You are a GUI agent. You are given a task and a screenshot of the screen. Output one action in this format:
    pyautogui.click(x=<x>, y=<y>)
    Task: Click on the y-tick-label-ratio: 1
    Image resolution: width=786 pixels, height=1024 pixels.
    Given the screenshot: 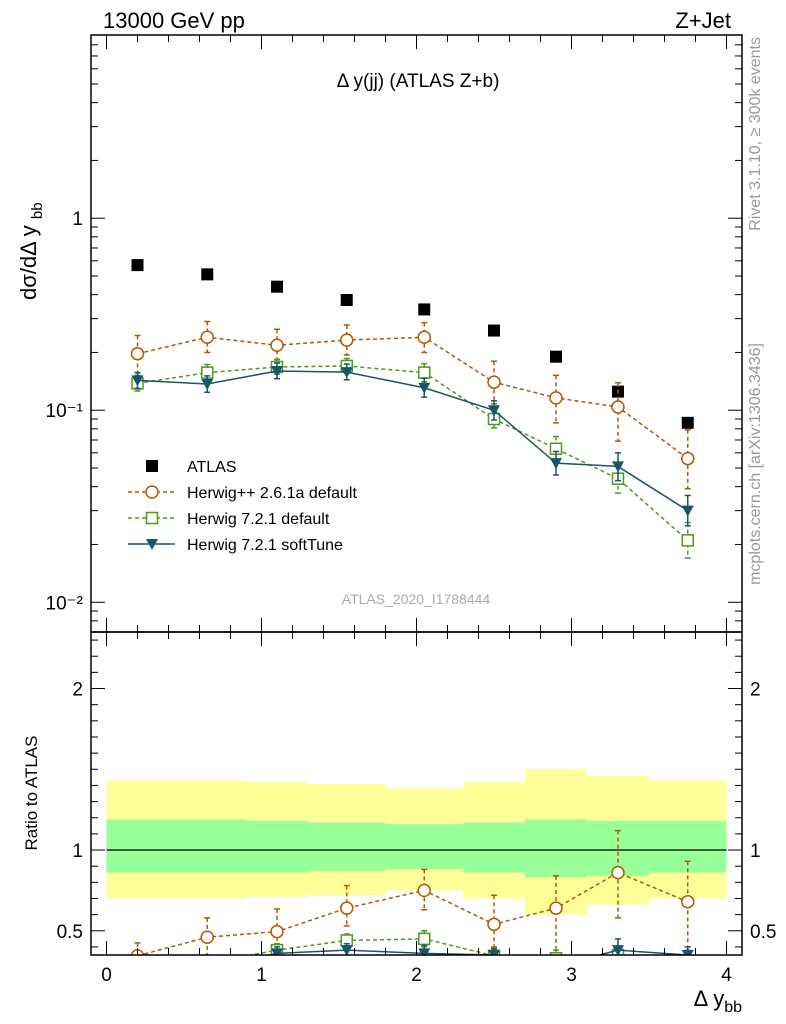 What is the action you would take?
    pyautogui.click(x=77, y=851)
    